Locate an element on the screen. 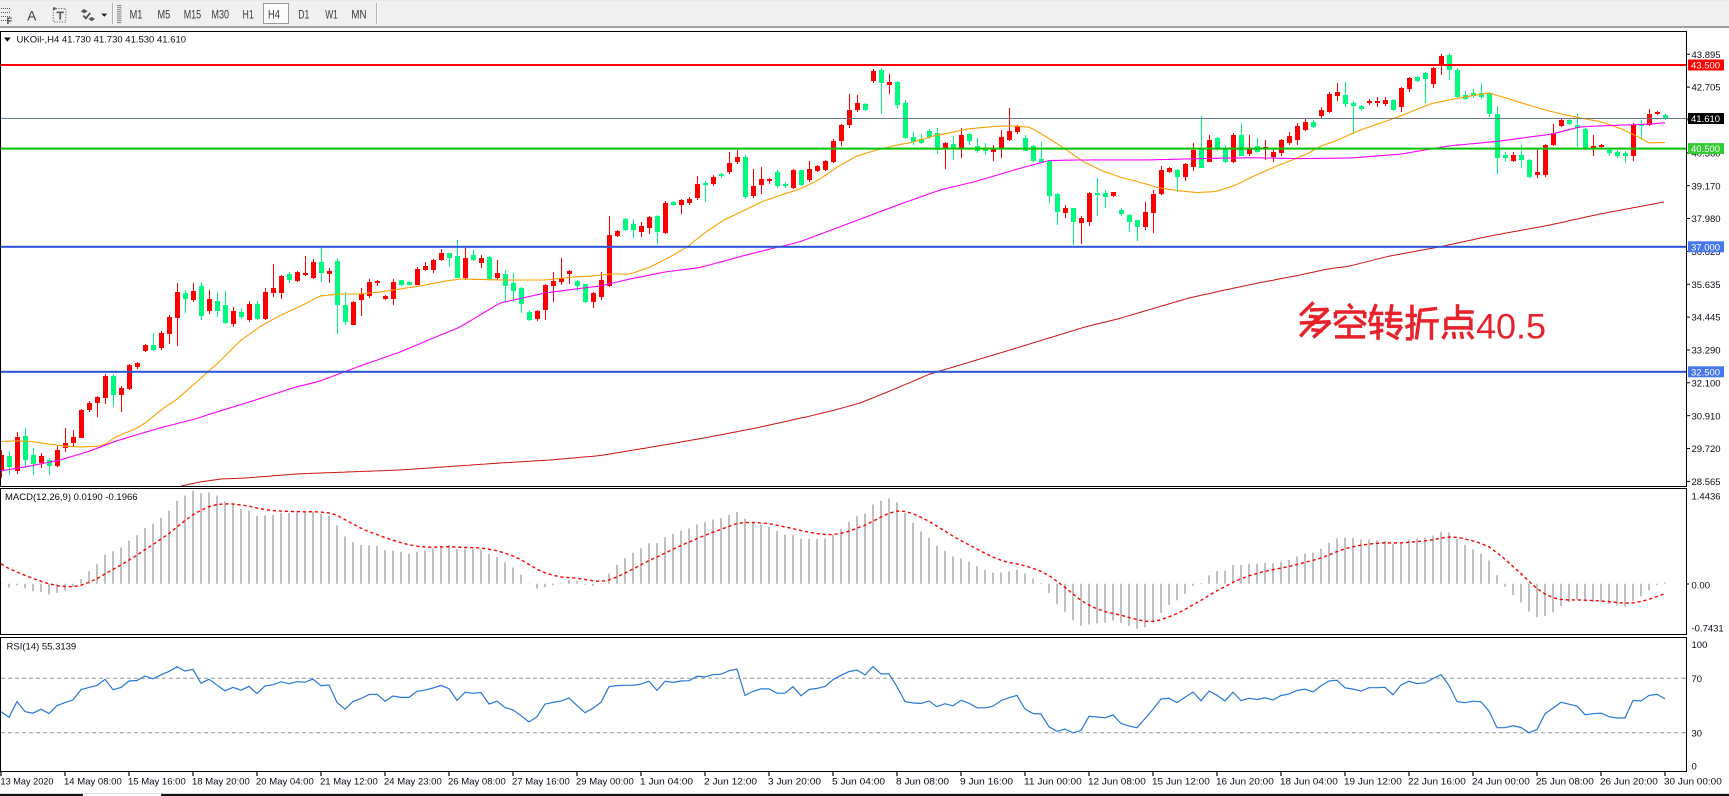  svg-text: 41.610 is located at coordinates (1705, 119).